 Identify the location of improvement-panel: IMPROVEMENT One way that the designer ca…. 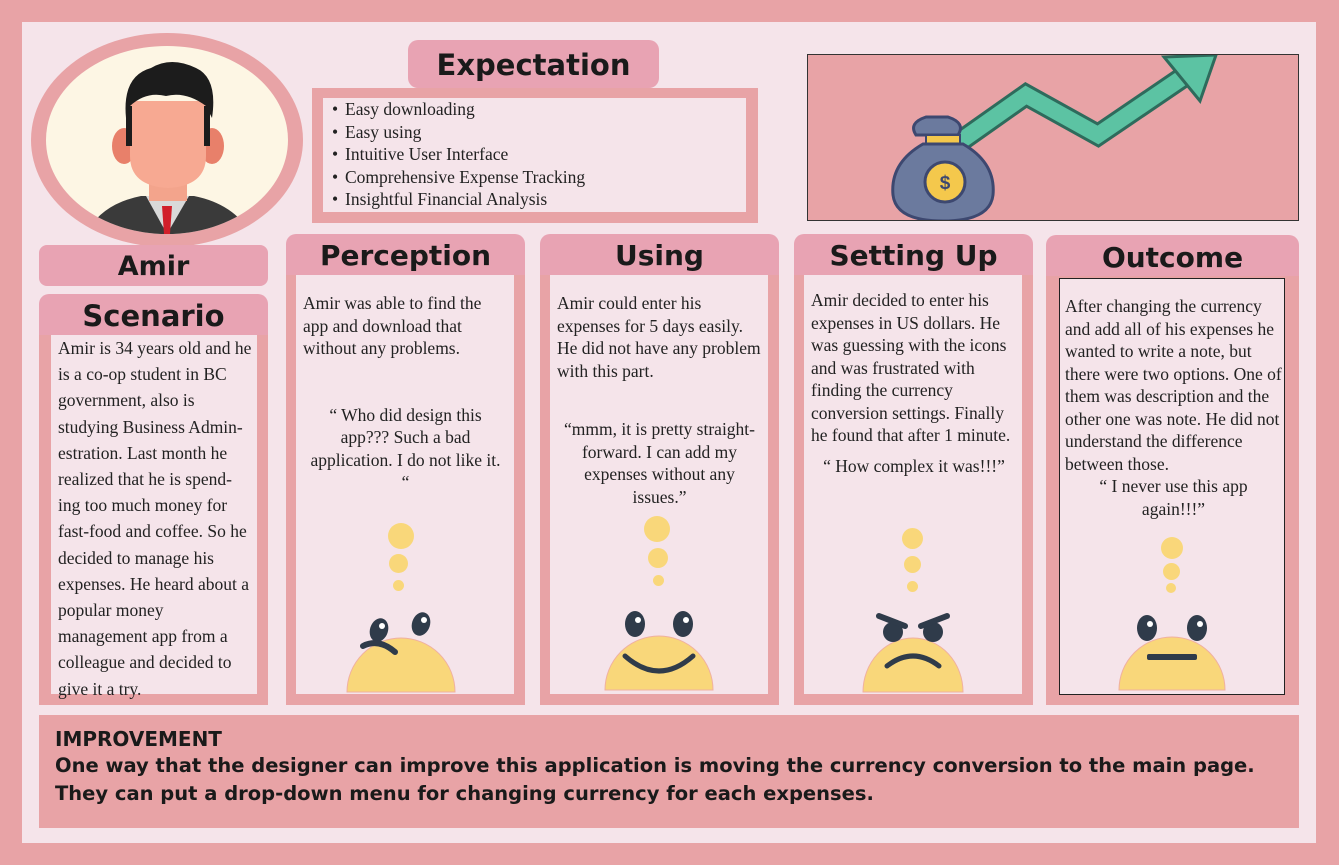
(669, 771).